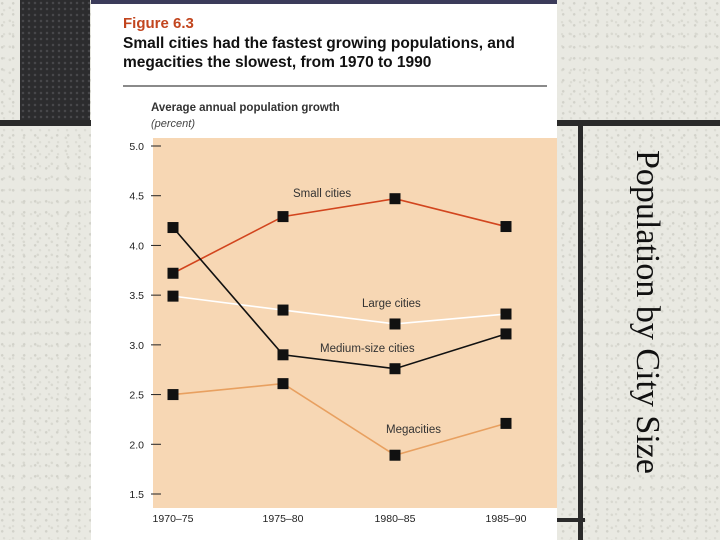 Image resolution: width=720 pixels, height=540 pixels. I want to click on y-tick-label: 1.5, so click(136, 495).